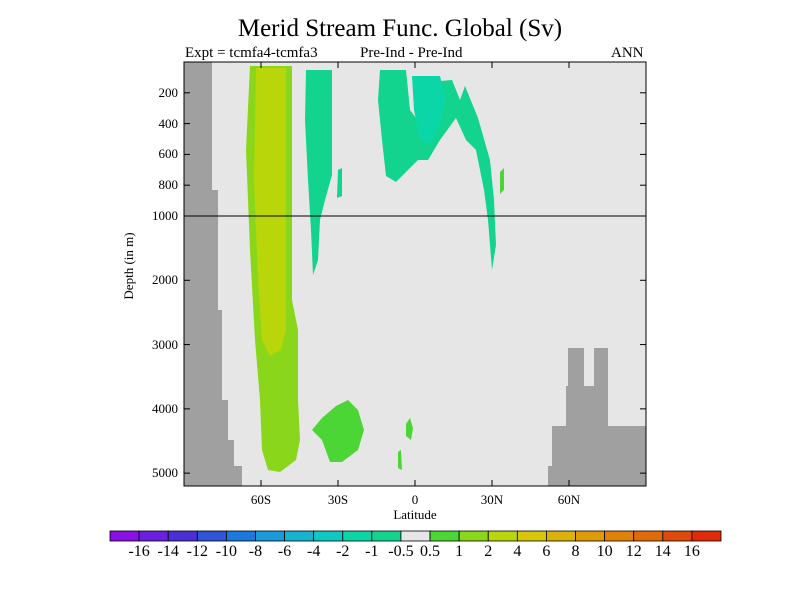 The image size is (800, 600). I want to click on colorbar-label: -8, so click(255, 551).